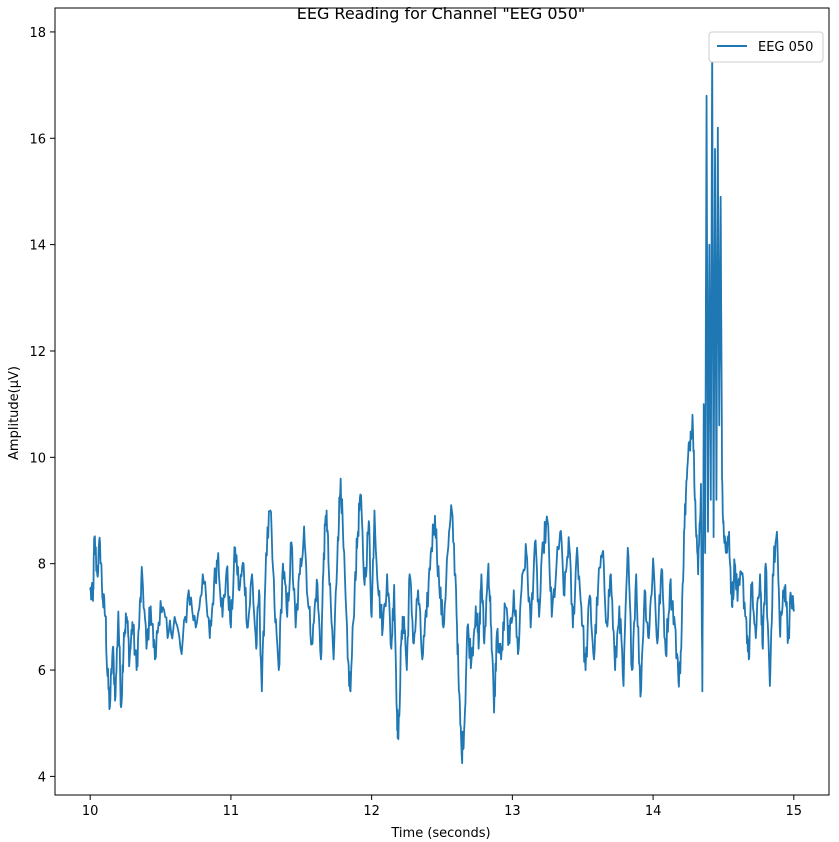 The height and width of the screenshot is (842, 839). I want to click on legend-box, so click(766, 47).